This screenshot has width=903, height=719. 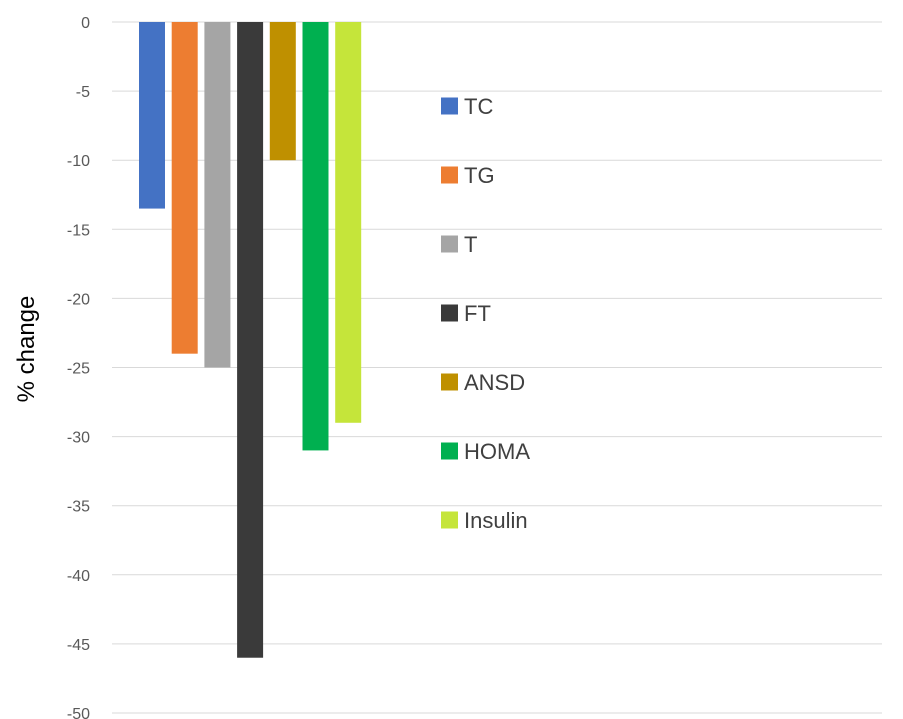 What do you see at coordinates (78, 576) in the screenshot?
I see `y-tick-label: -40` at bounding box center [78, 576].